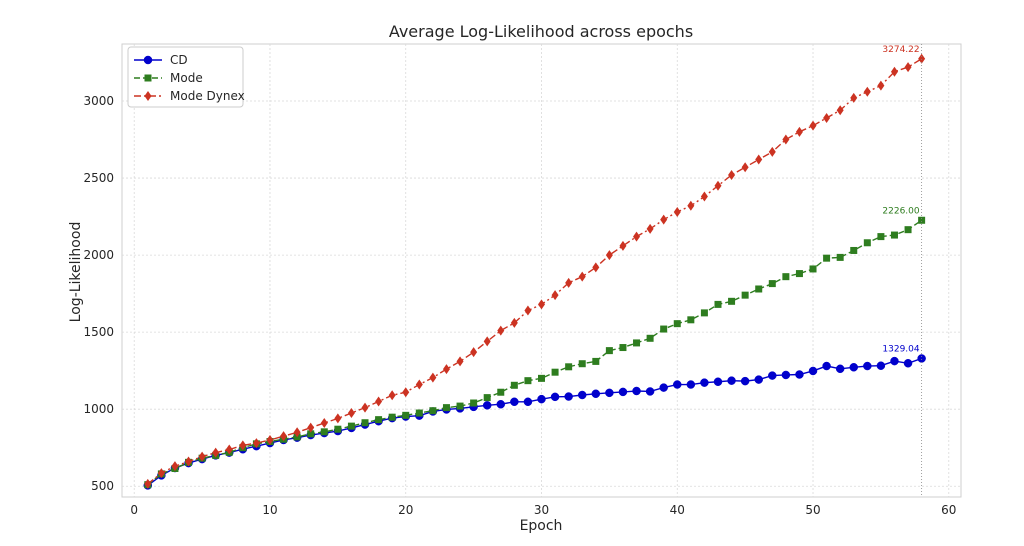 The height and width of the screenshot is (546, 1024). What do you see at coordinates (541, 526) in the screenshot?
I see `x-axis-label: Epoch` at bounding box center [541, 526].